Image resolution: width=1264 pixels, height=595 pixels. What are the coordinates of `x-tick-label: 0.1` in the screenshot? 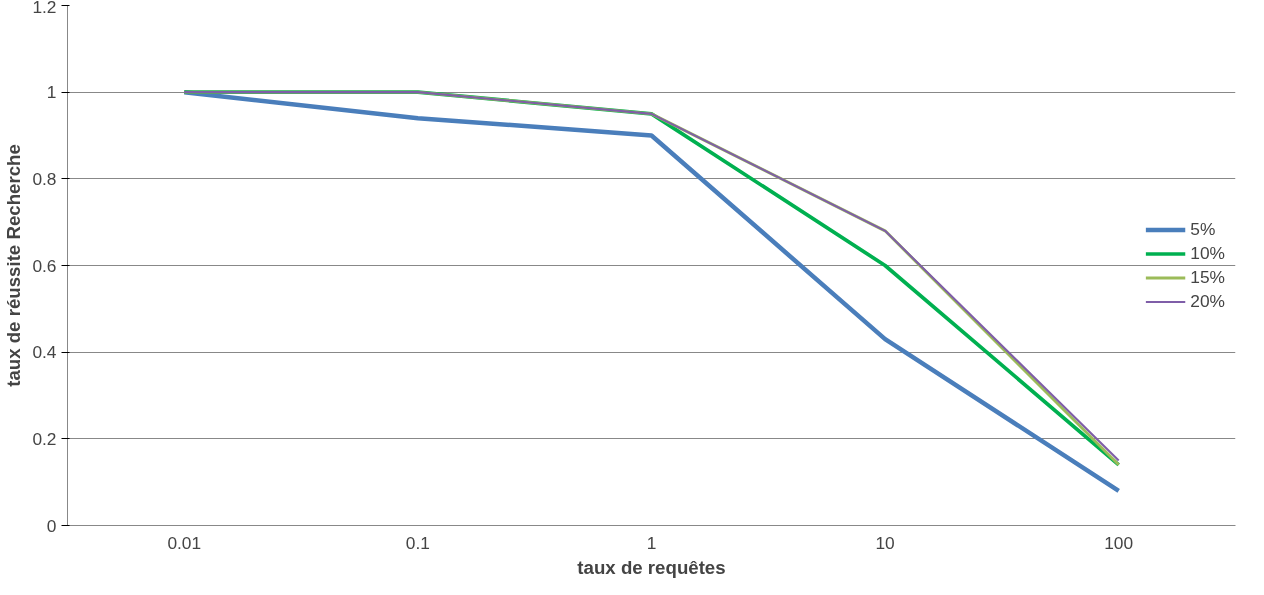 It's located at (417, 542).